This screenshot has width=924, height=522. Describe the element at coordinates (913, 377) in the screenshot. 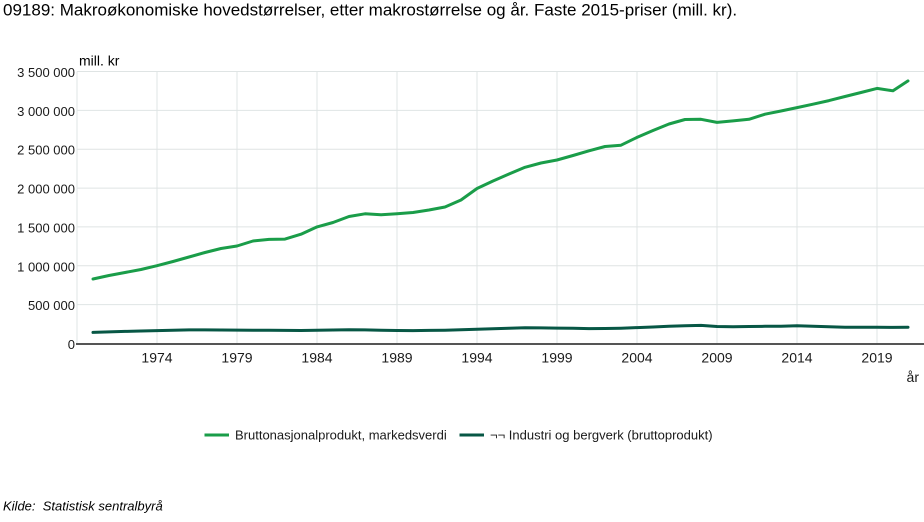

I see `svg-text: år` at that location.